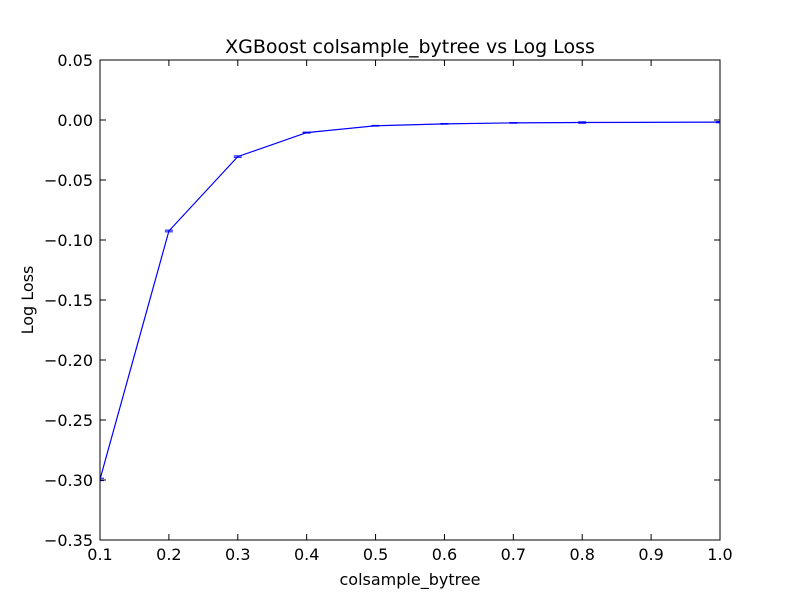 This screenshot has width=800, height=604. Describe the element at coordinates (68, 480) in the screenshot. I see `y-tick-label: −0.30` at that location.